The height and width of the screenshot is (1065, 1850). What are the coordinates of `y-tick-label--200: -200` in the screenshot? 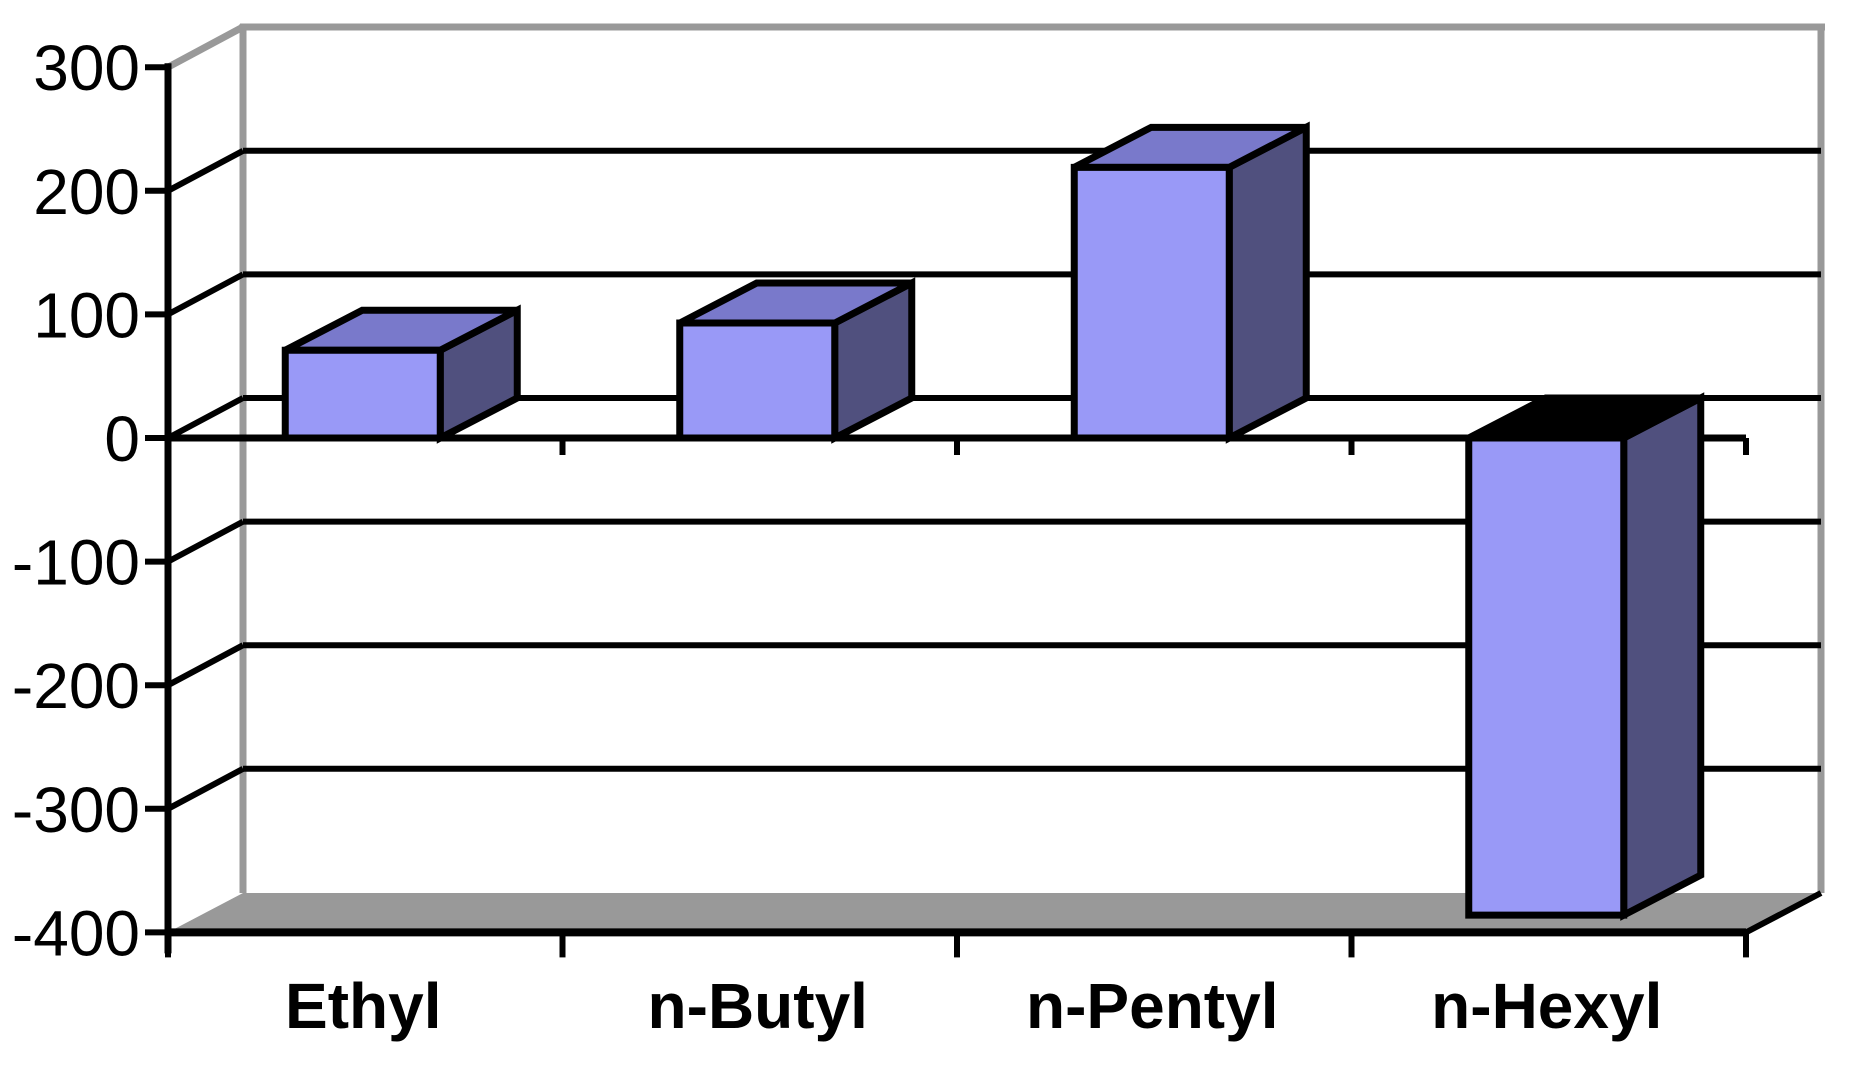 It's located at (76, 686).